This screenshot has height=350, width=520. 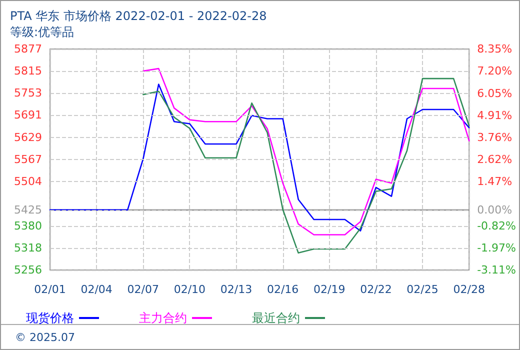 I want to click on text: © 2025.07, so click(x=45, y=337).